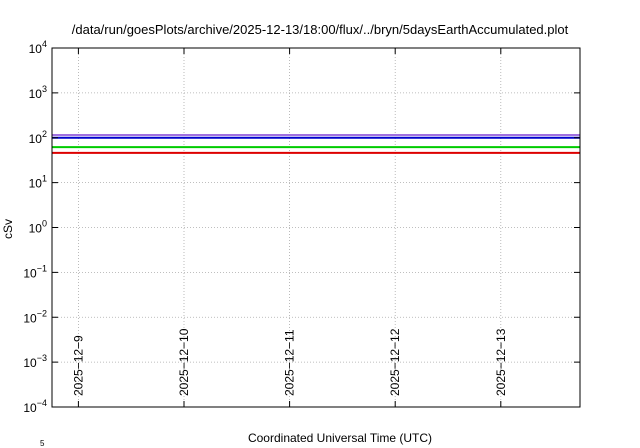 This screenshot has height=448, width=640. What do you see at coordinates (35, 406) in the screenshot?
I see `y-tick-label: 10⁻⁴` at bounding box center [35, 406].